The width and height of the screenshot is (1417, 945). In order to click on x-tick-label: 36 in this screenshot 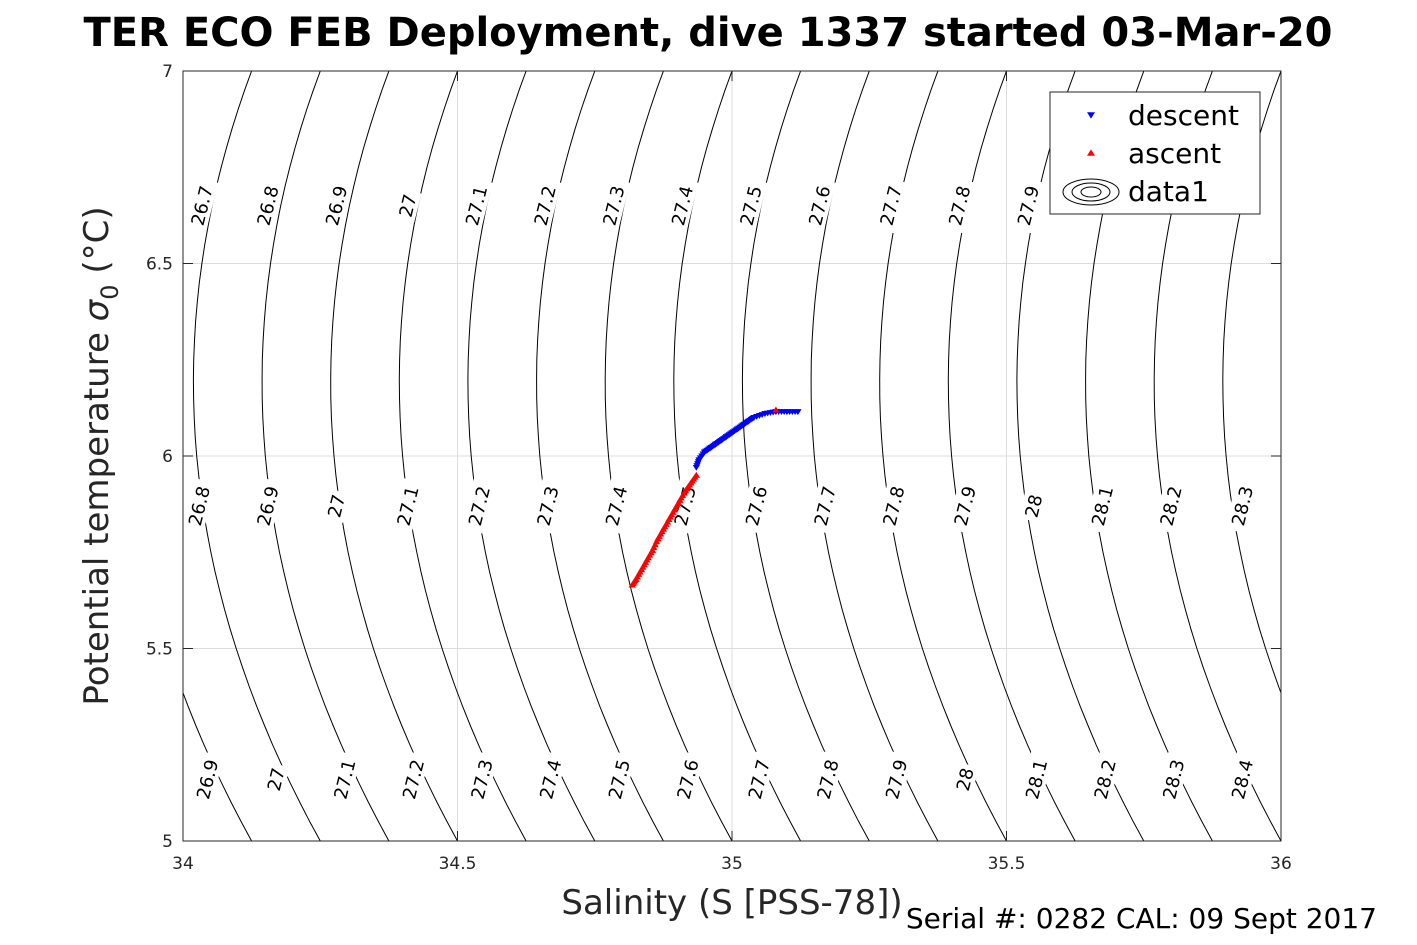, I will do `click(1281, 864)`.